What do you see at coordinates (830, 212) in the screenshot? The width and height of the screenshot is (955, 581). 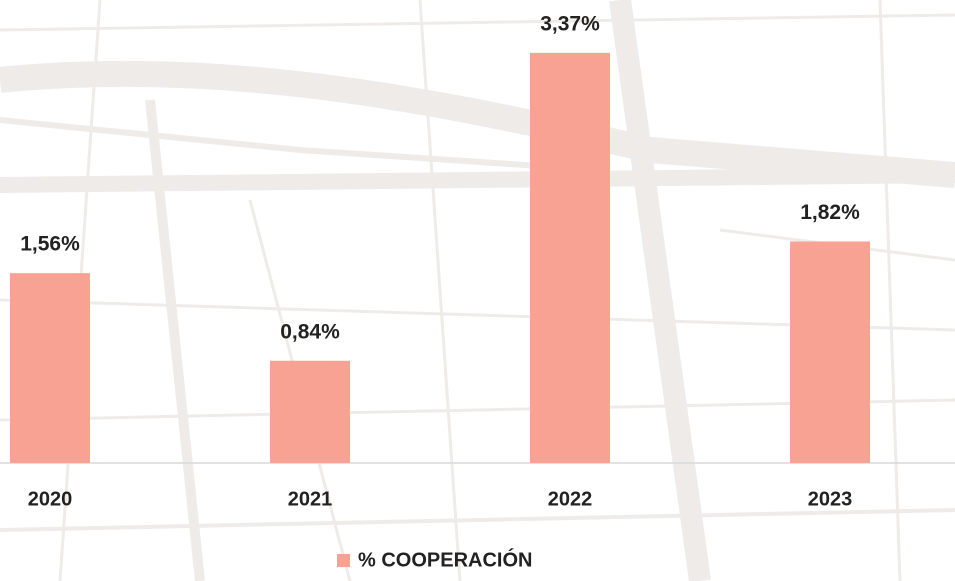 I see `data-label: 1,82%` at bounding box center [830, 212].